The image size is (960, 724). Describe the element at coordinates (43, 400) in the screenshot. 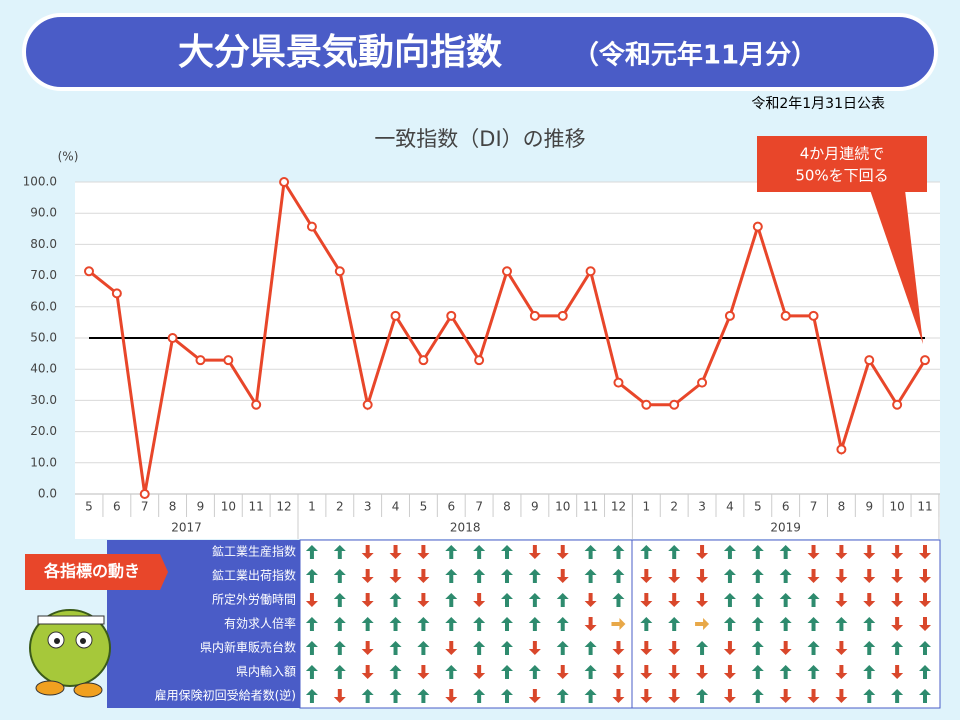

I see `y-tick-label: 30.0` at that location.